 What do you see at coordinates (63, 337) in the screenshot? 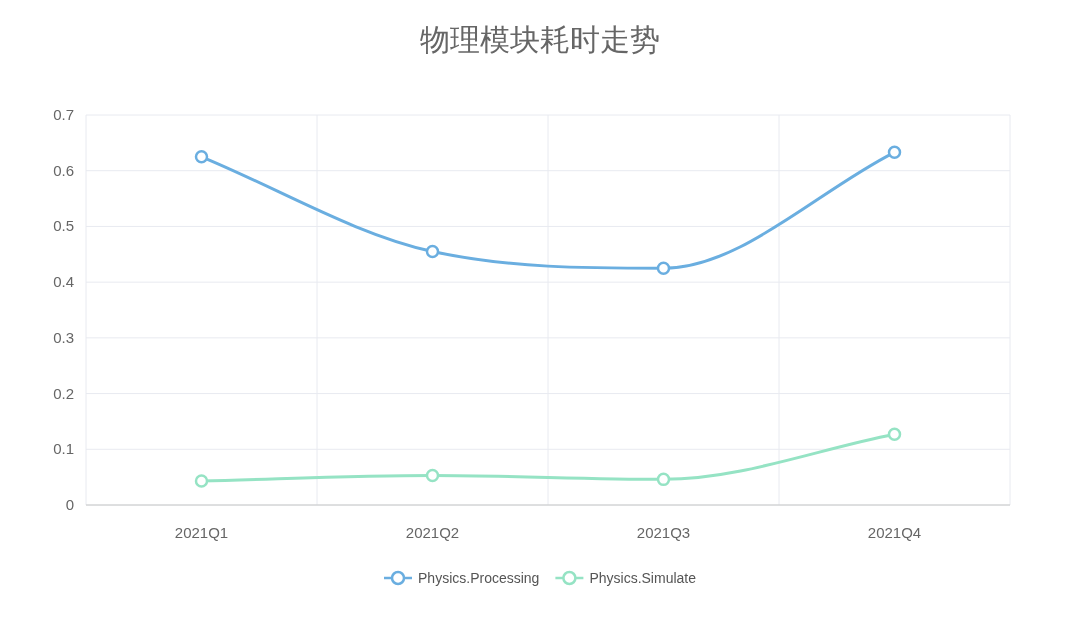
I see `y-tick-label: 0.3` at bounding box center [63, 337].